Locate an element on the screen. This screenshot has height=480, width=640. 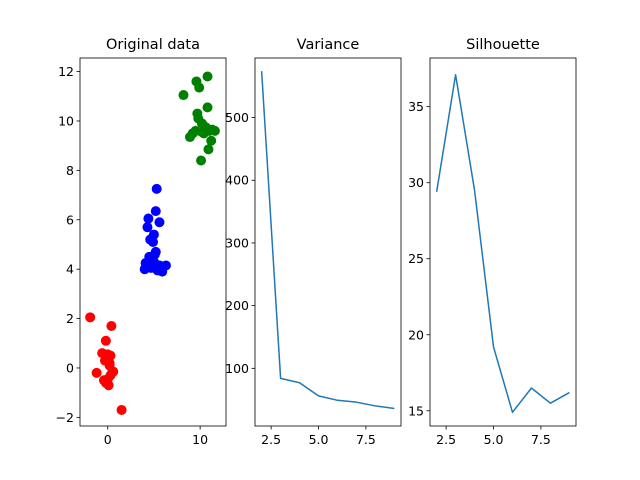
y-tick-label: 8 is located at coordinates (70, 170).